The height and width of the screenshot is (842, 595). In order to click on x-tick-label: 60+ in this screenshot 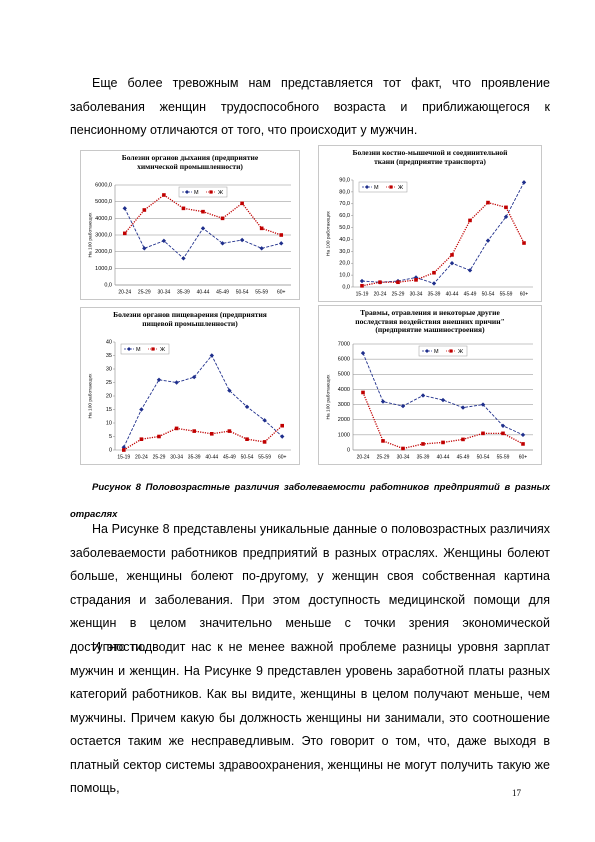, I will do `click(523, 457)`.